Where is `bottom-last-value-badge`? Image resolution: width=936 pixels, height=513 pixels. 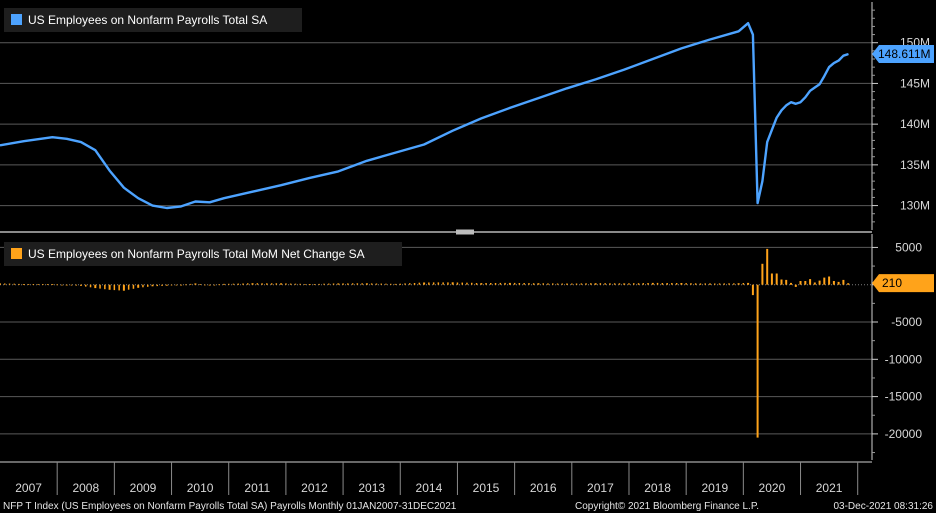
bottom-last-value-badge is located at coordinates (903, 283).